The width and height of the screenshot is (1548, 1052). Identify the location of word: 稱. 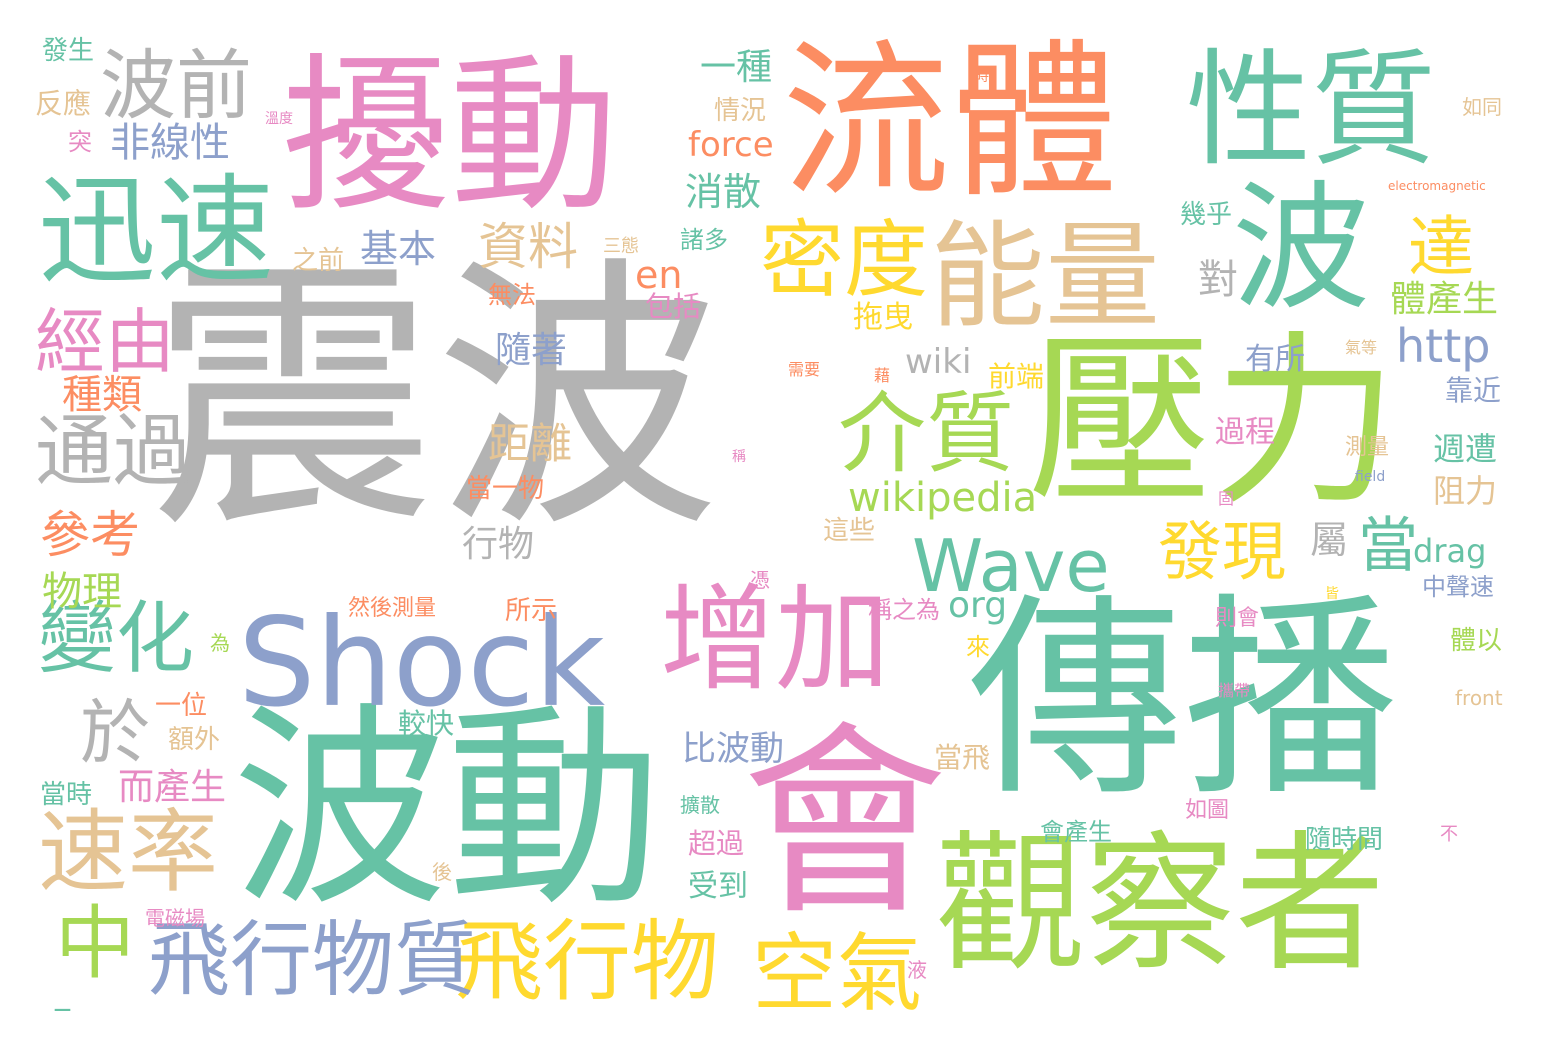
(739, 457).